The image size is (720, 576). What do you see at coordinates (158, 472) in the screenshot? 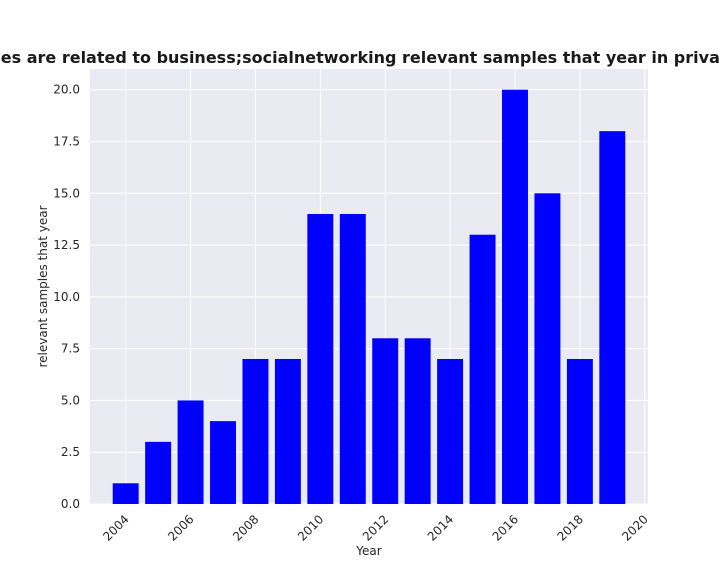
I see `bar-2005` at bounding box center [158, 472].